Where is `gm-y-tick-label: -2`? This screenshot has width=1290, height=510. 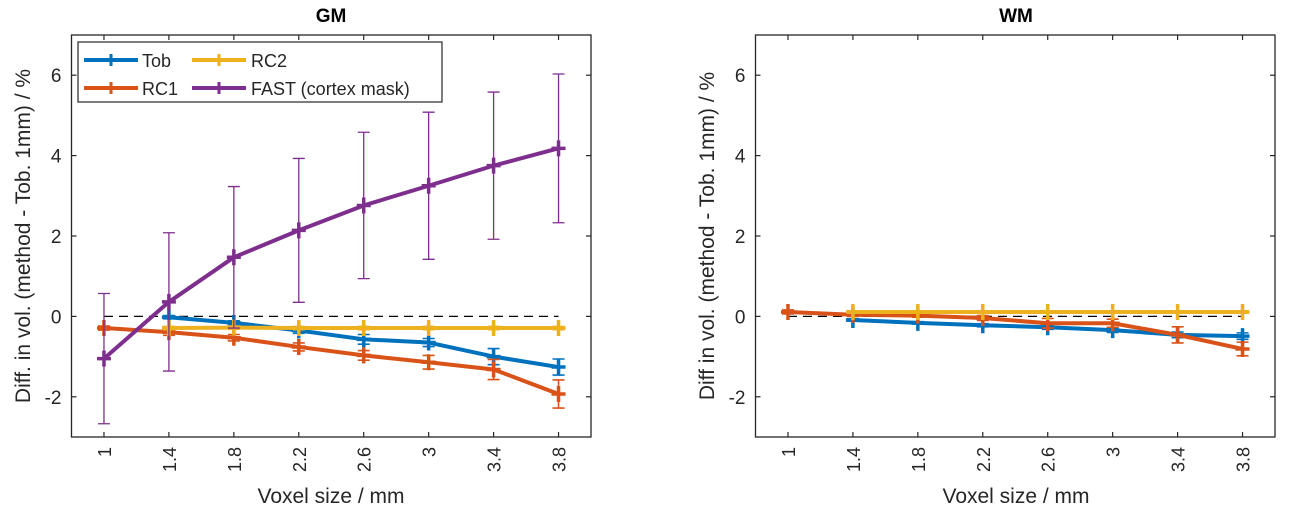
gm-y-tick-label: -2 is located at coordinates (53, 398).